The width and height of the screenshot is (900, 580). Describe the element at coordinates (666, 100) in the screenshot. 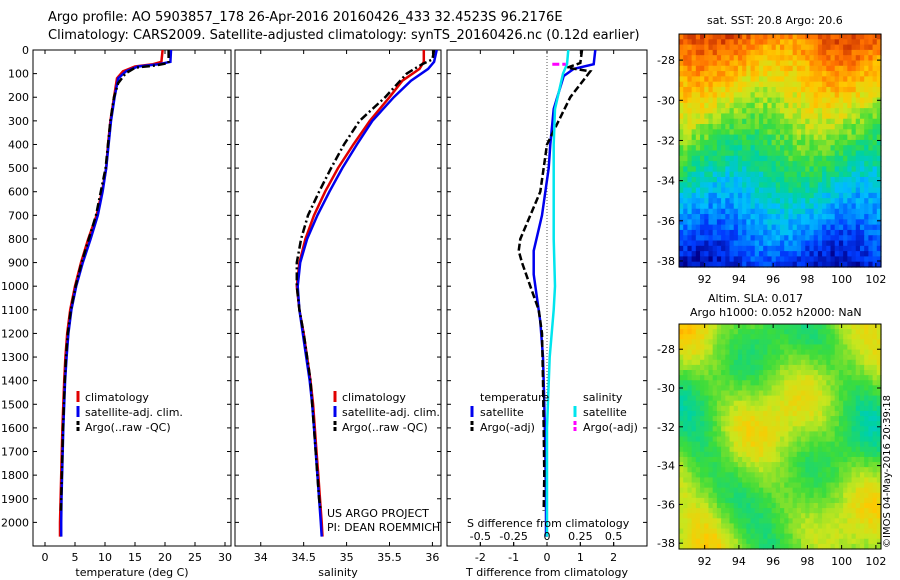

I see `sst-map-ytick-label: -30` at that location.